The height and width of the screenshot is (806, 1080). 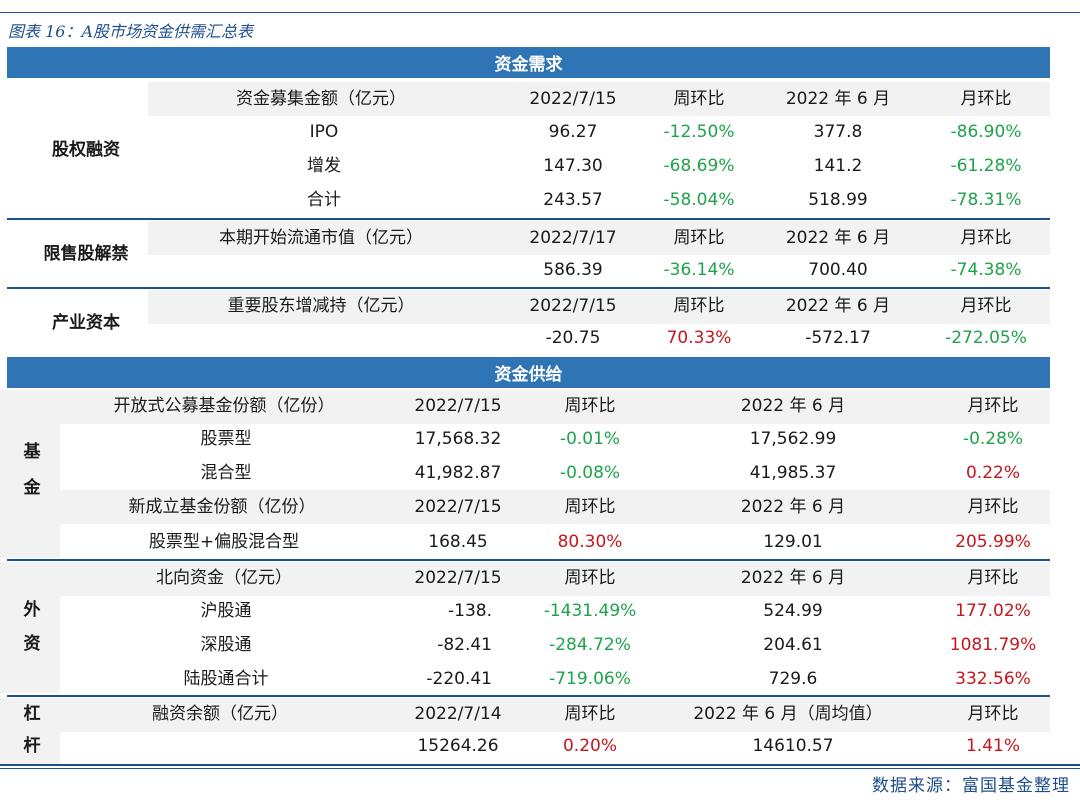 I want to click on foreign-header-title: 北向资金（亿元）, so click(x=224, y=578).